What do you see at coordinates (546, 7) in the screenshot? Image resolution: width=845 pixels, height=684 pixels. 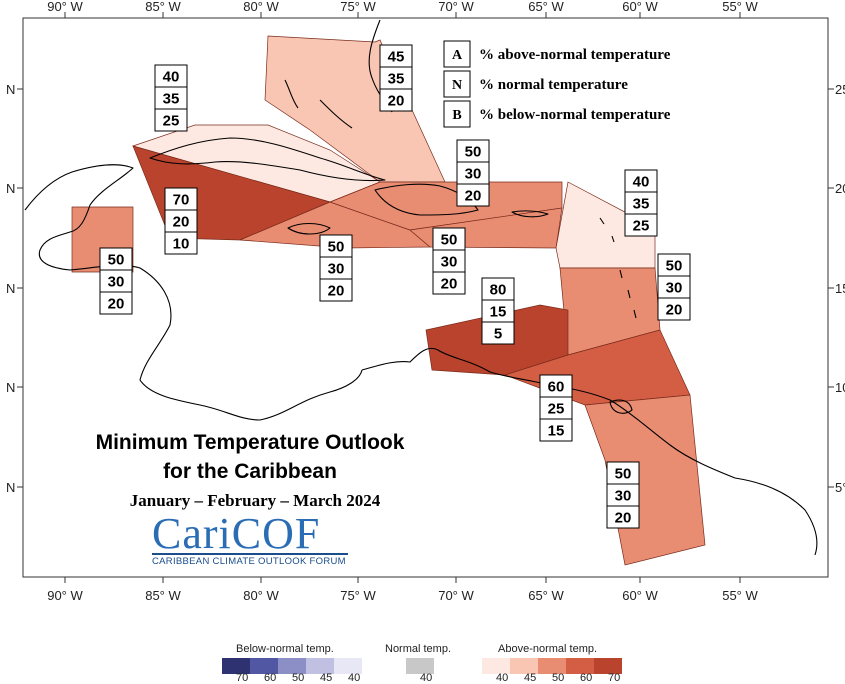 I see `lon-label: 65° W` at bounding box center [546, 7].